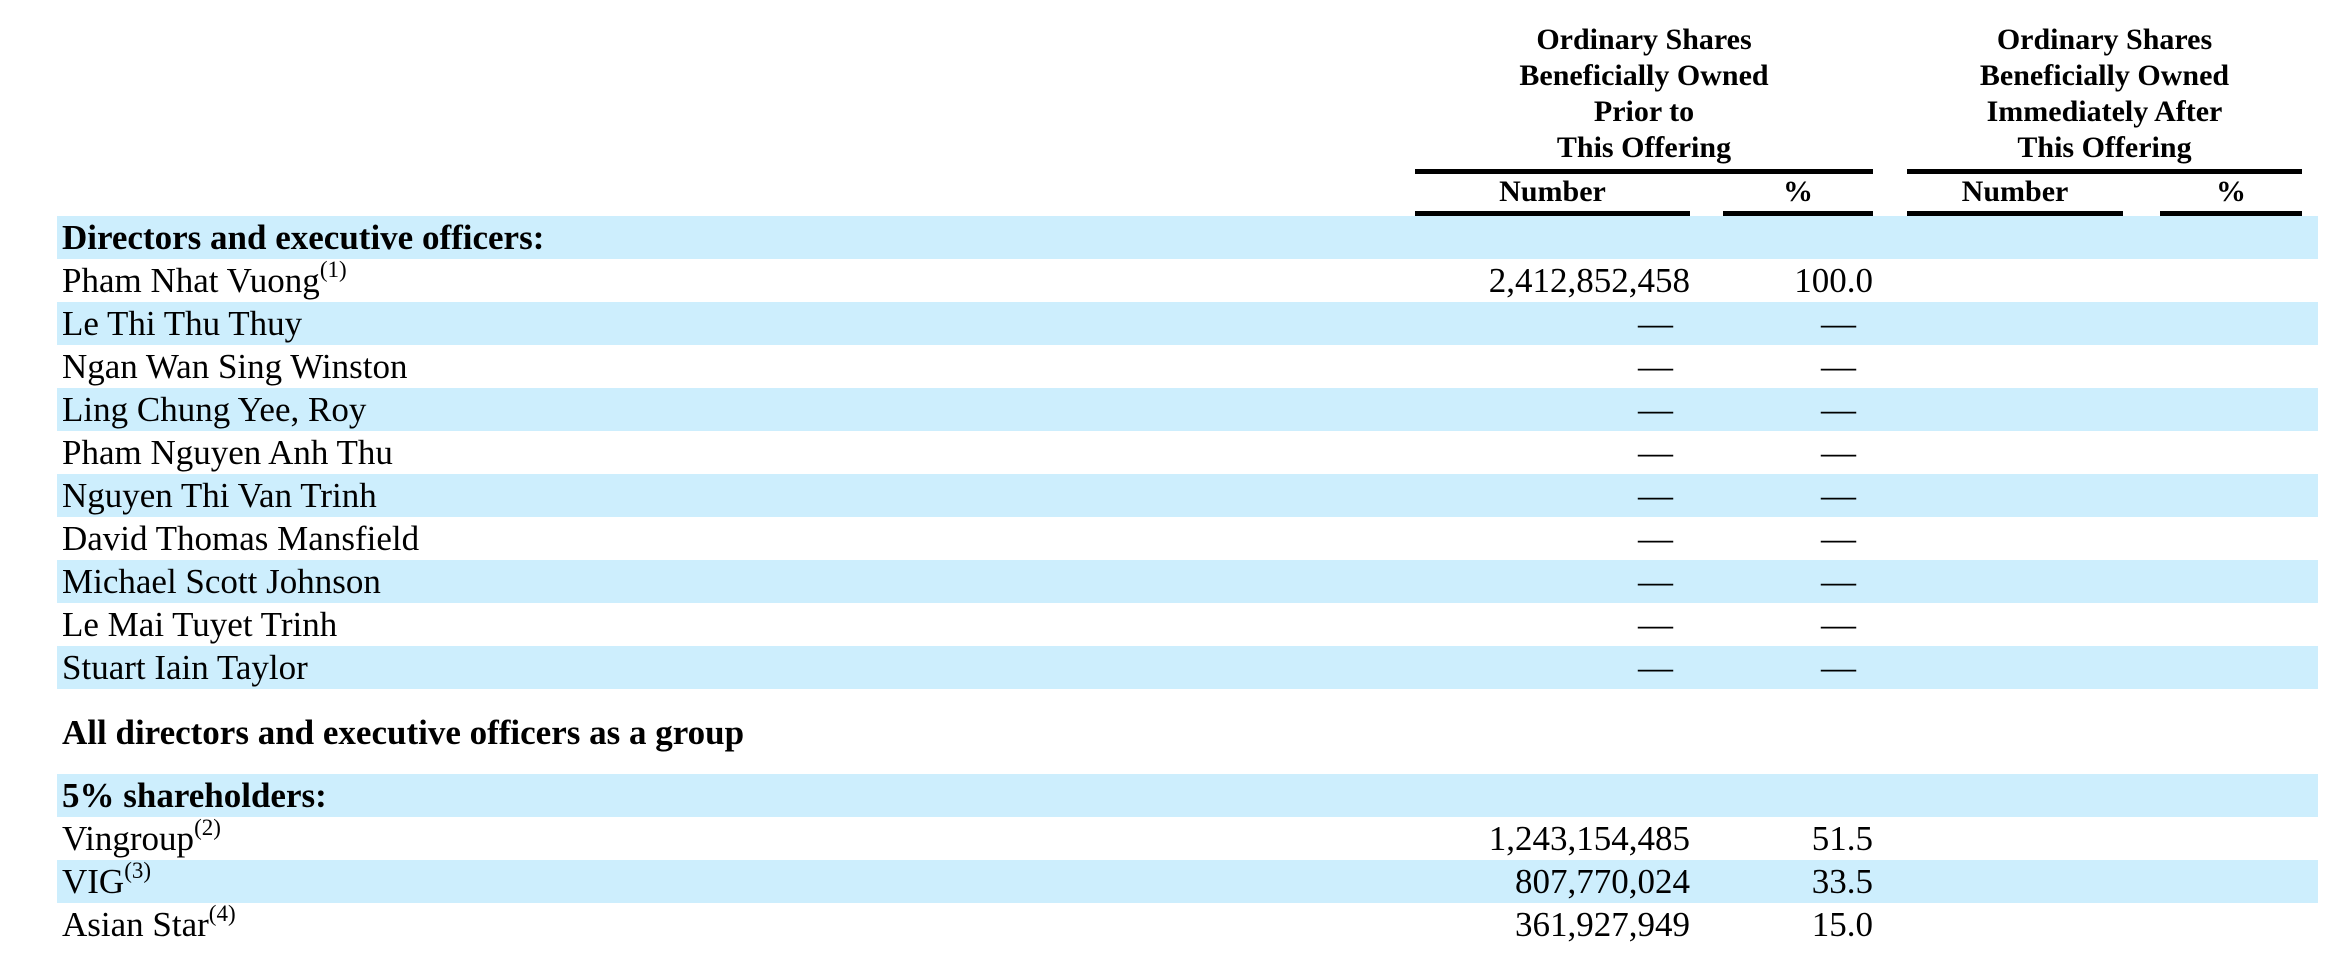 This screenshot has width=2325, height=972. Describe the element at coordinates (194, 795) in the screenshot. I see `row-label-text: 5% shareholders:` at that location.